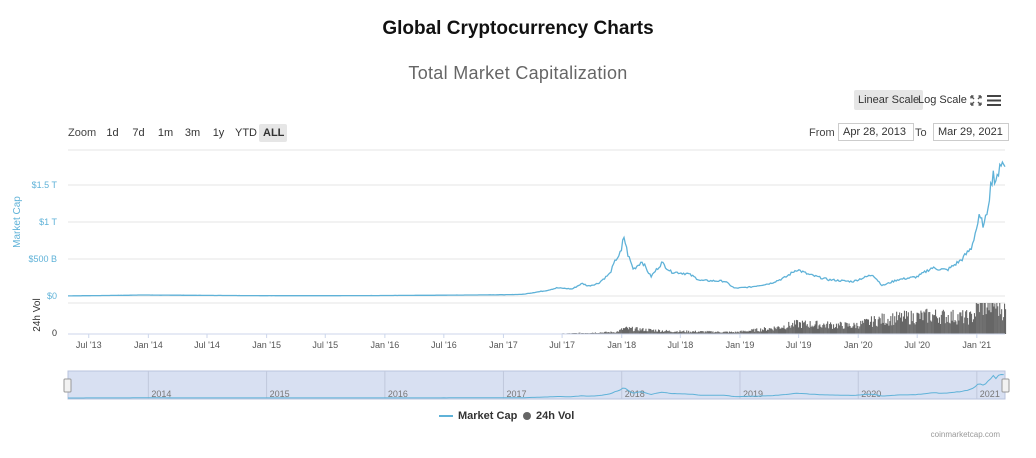 This screenshot has height=458, width=1036. What do you see at coordinates (680, 345) in the screenshot?
I see `x-tick-label: Jul '18` at bounding box center [680, 345].